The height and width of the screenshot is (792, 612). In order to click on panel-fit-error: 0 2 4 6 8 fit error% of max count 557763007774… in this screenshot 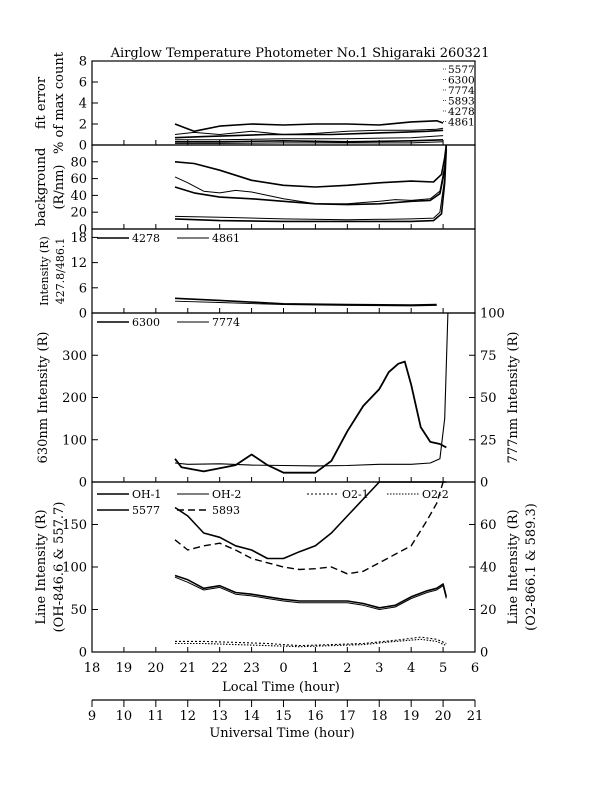, I will do `click(255, 102)`.